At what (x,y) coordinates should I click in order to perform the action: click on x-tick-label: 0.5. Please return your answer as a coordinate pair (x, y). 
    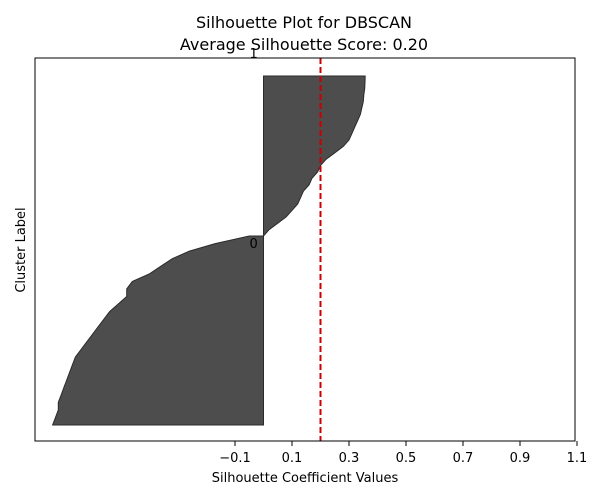
    Looking at the image, I should click on (406, 458).